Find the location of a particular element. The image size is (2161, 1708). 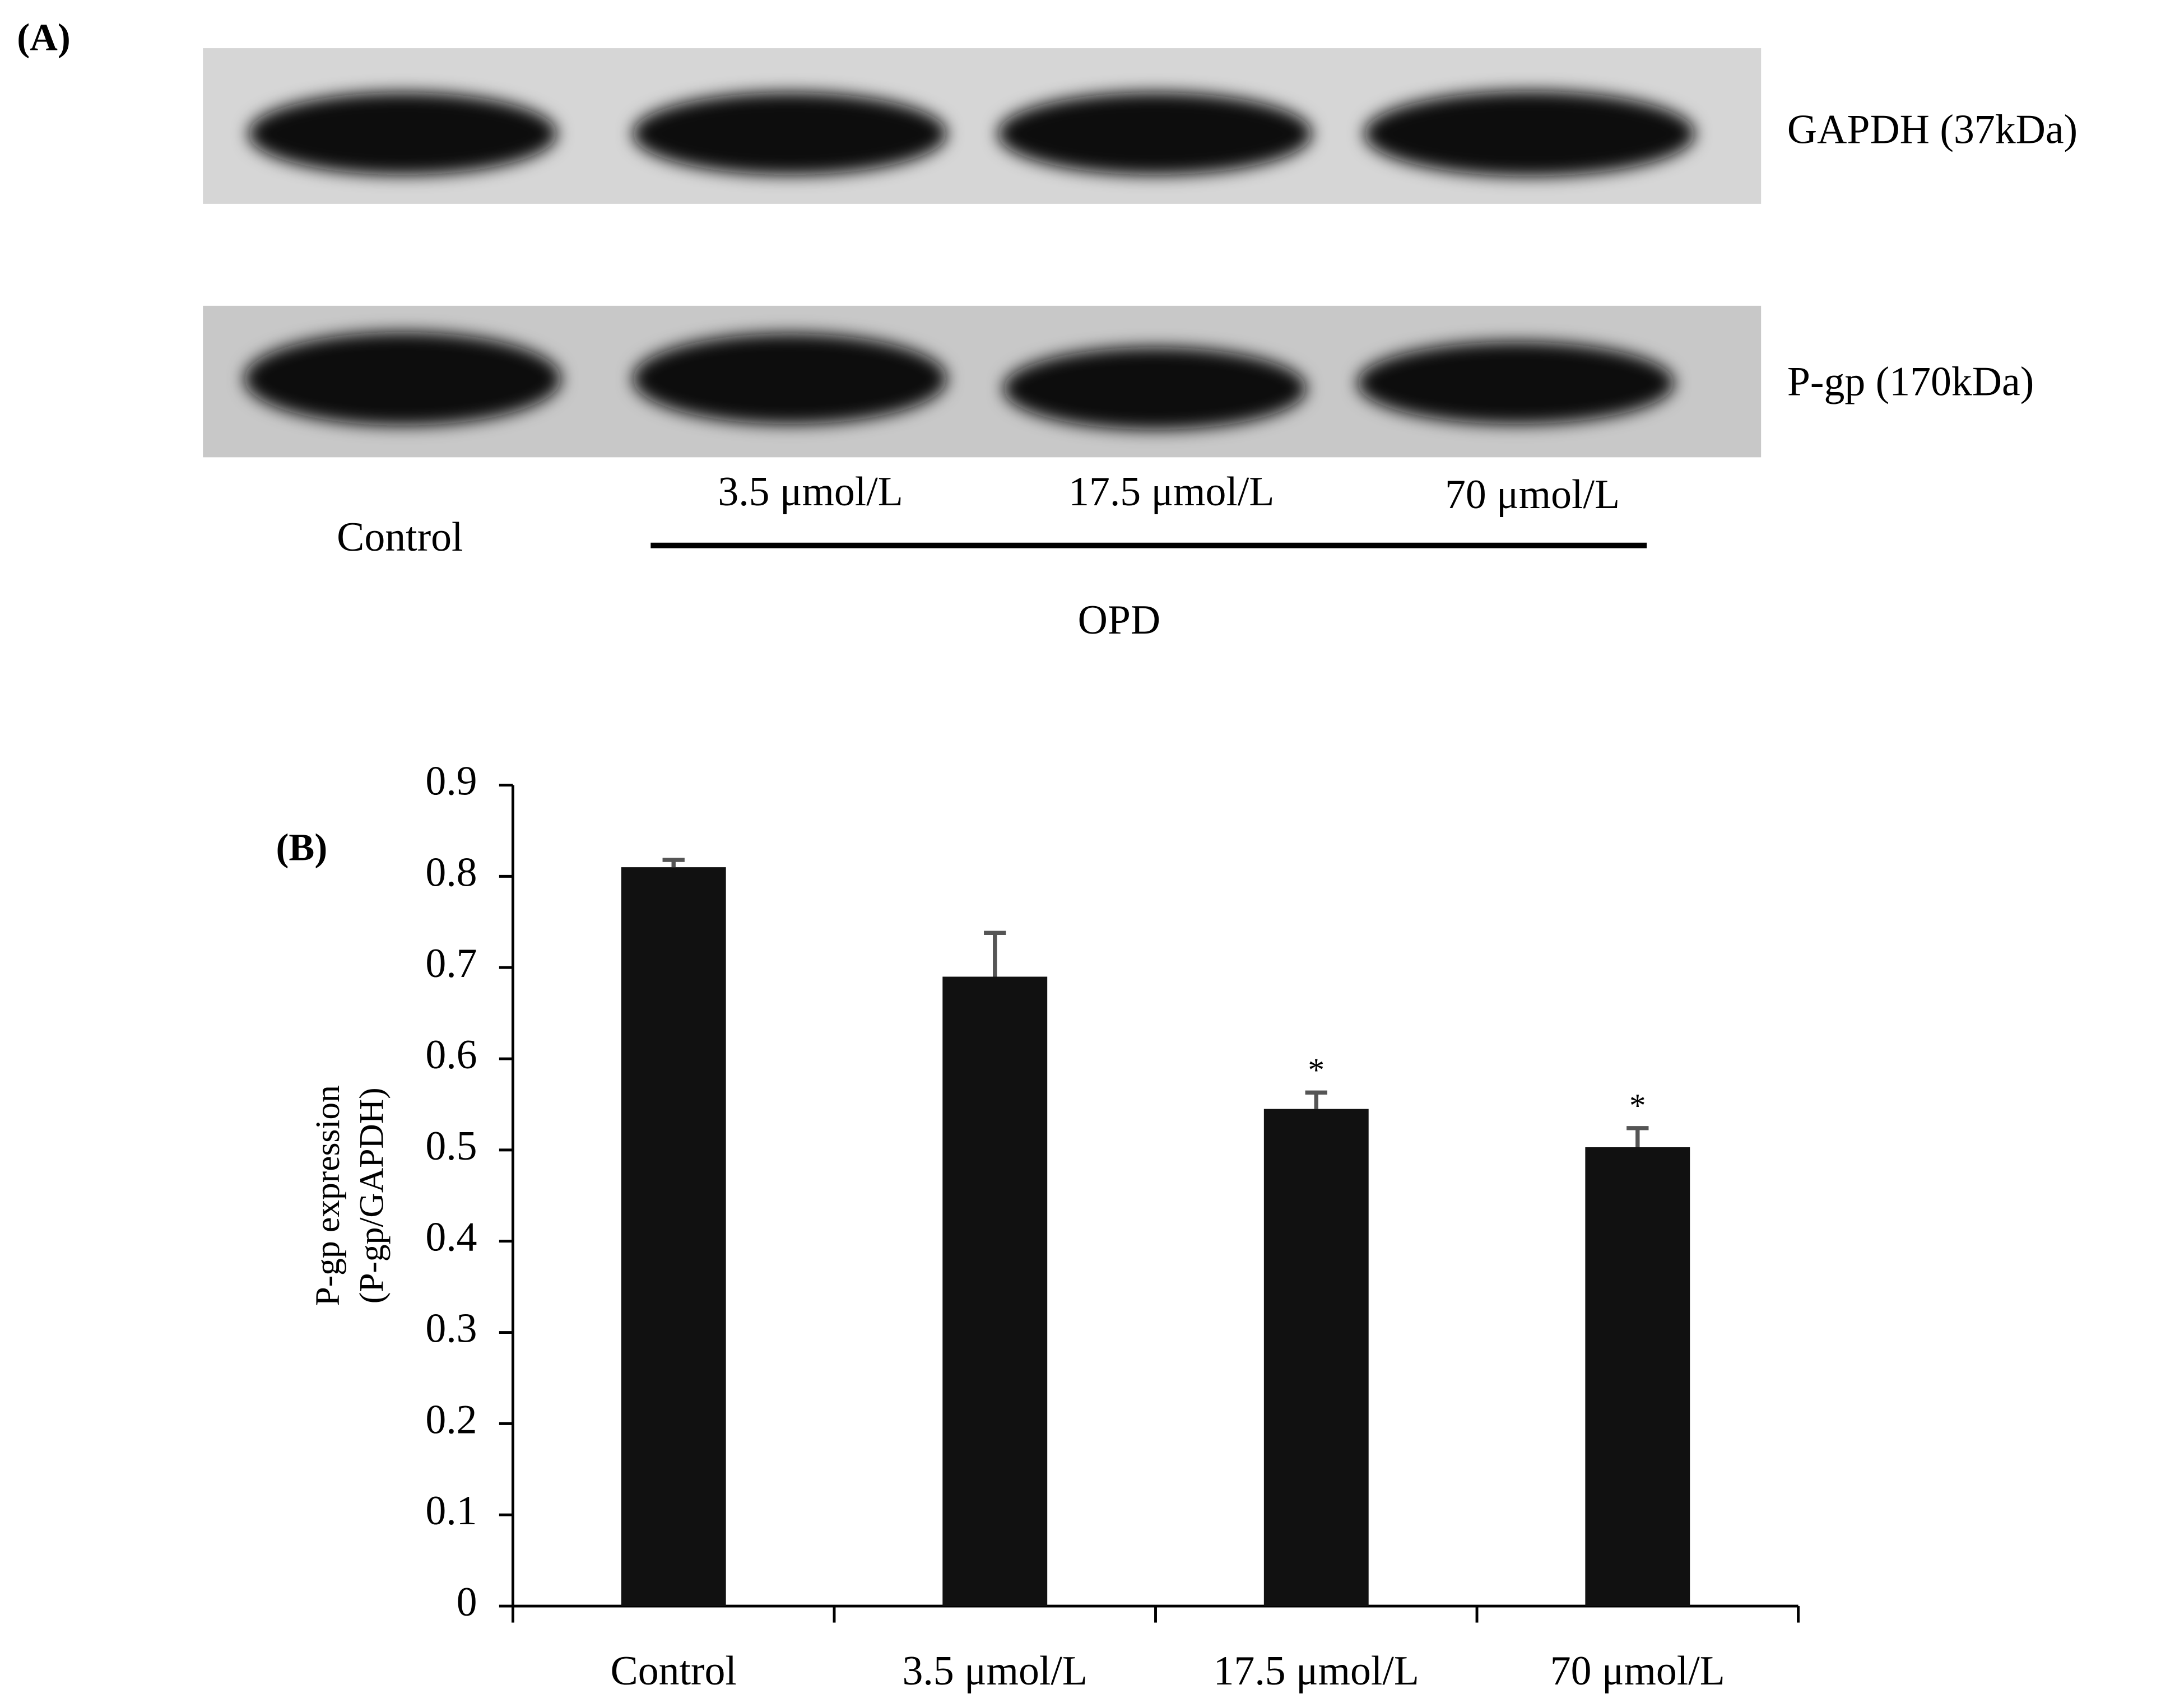

panel-a-label: (A) is located at coordinates (44, 38).